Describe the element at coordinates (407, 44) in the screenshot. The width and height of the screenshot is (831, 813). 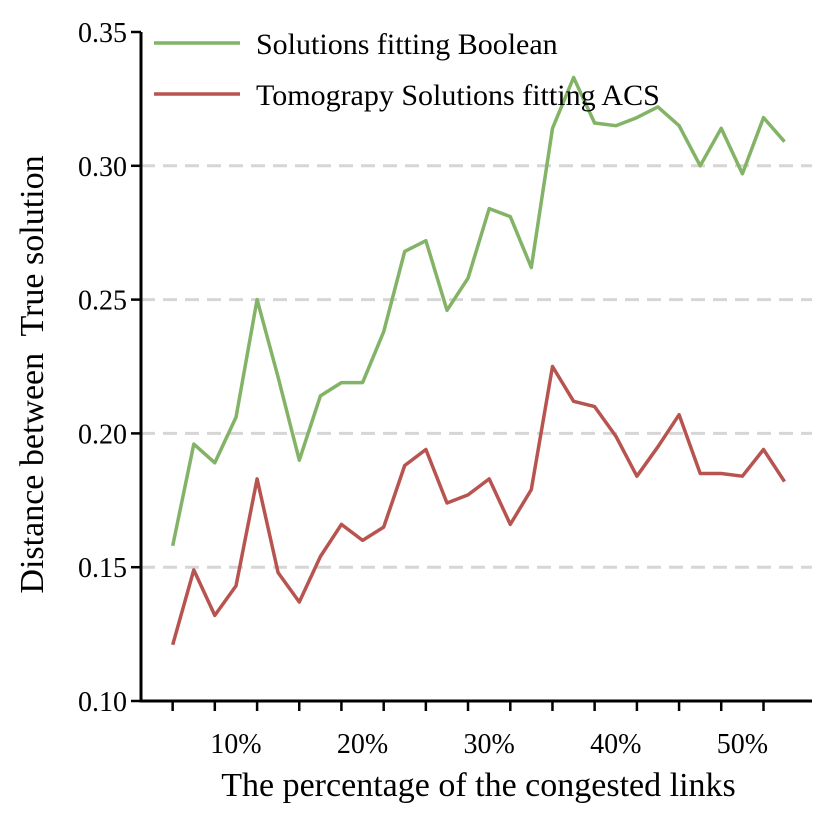
I see `legend-label-1: Solutions fitting Boolean` at that location.